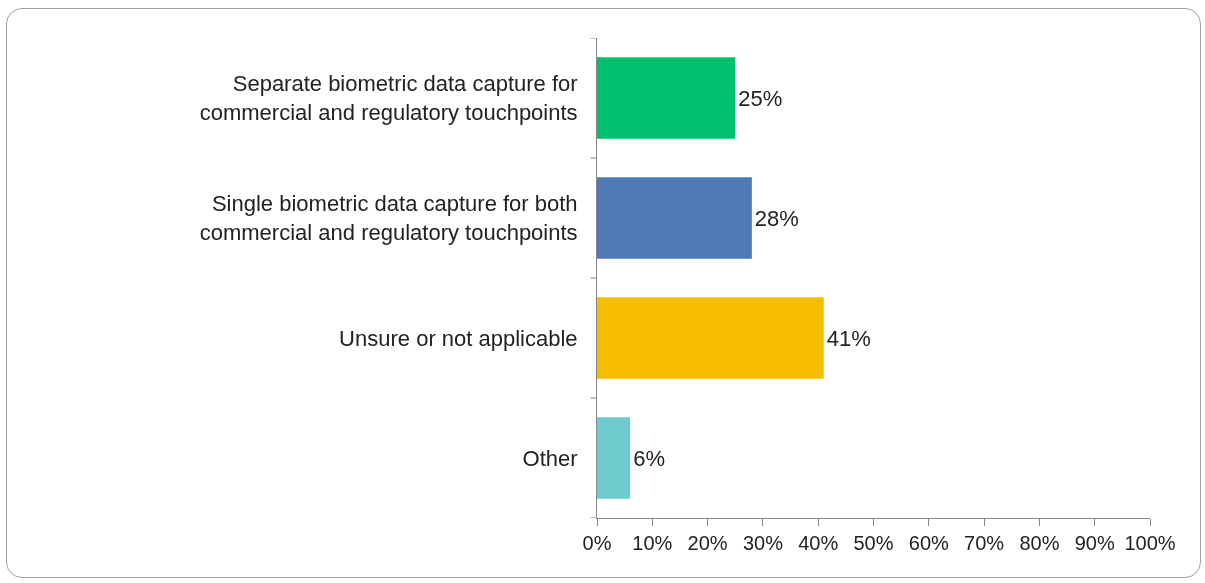 Image resolution: width=1205 pixels, height=583 pixels. What do you see at coordinates (1150, 543) in the screenshot?
I see `x-tick-label: 100%` at bounding box center [1150, 543].